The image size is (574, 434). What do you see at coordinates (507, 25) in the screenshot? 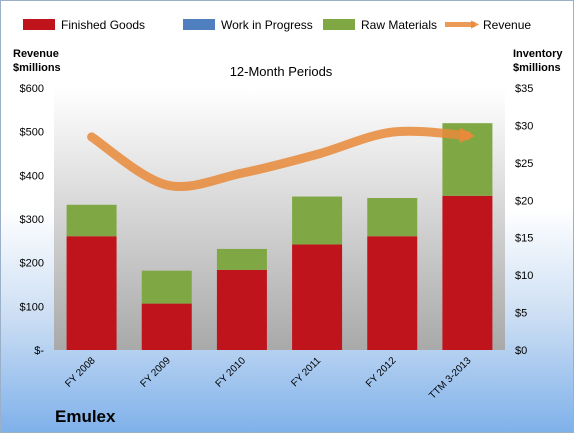
I see `legend-label: Revenue` at bounding box center [507, 25].